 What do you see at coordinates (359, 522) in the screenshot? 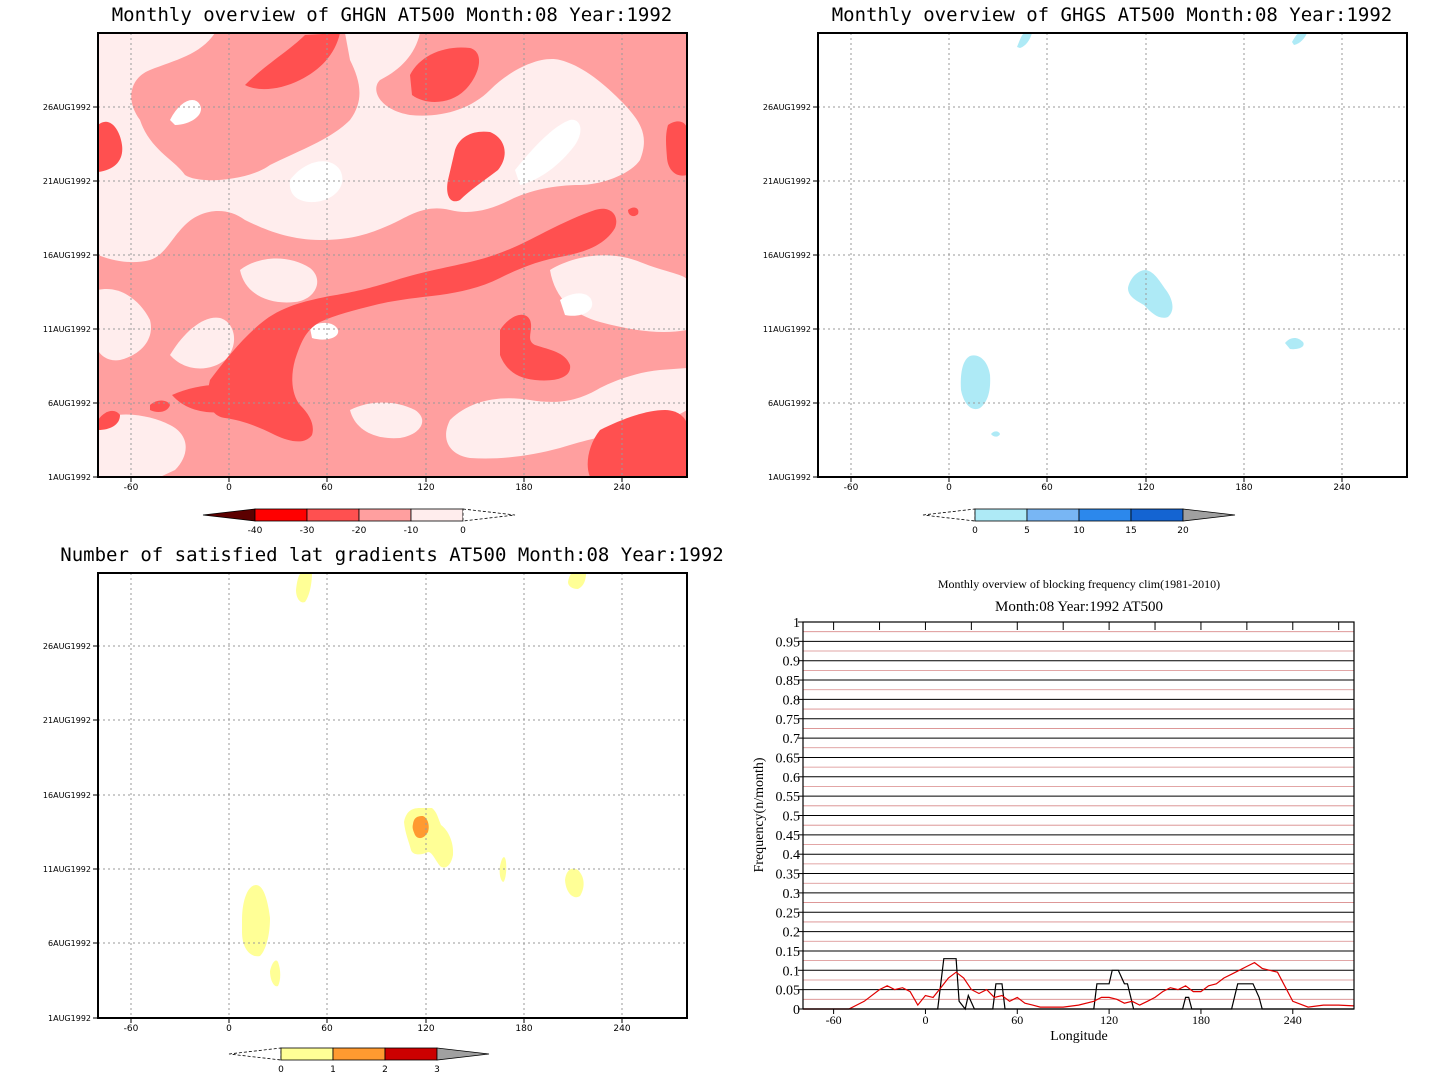
I see `ghgn-colorbar: -40 -30 -20 -10 0` at bounding box center [359, 522].